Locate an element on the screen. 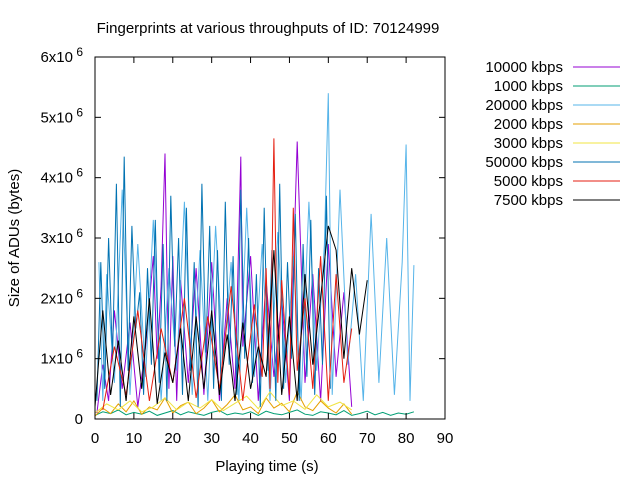 The width and height of the screenshot is (640, 480). y-tick-label: 3x10 6 is located at coordinates (61, 236).